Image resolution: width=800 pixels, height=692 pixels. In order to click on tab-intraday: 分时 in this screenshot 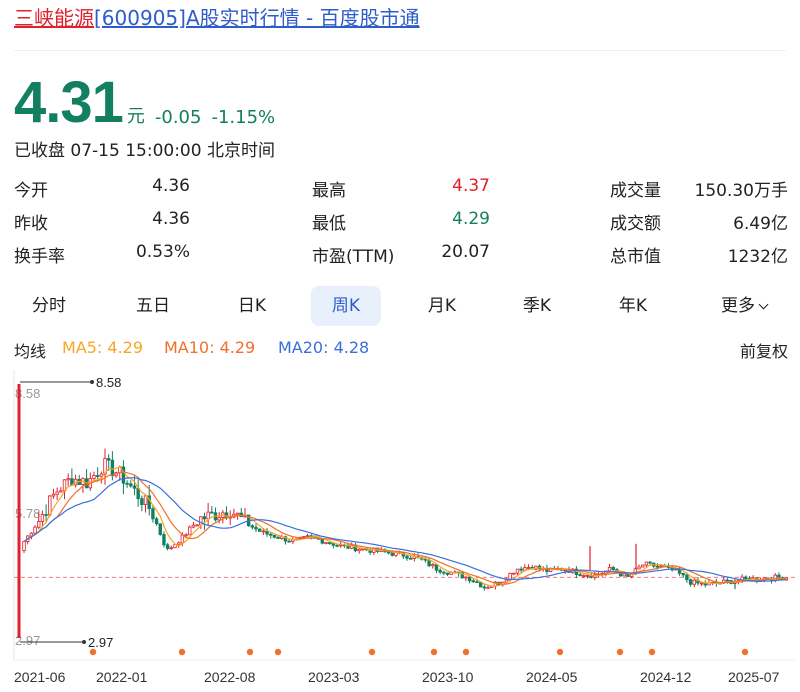, I will do `click(49, 306)`.